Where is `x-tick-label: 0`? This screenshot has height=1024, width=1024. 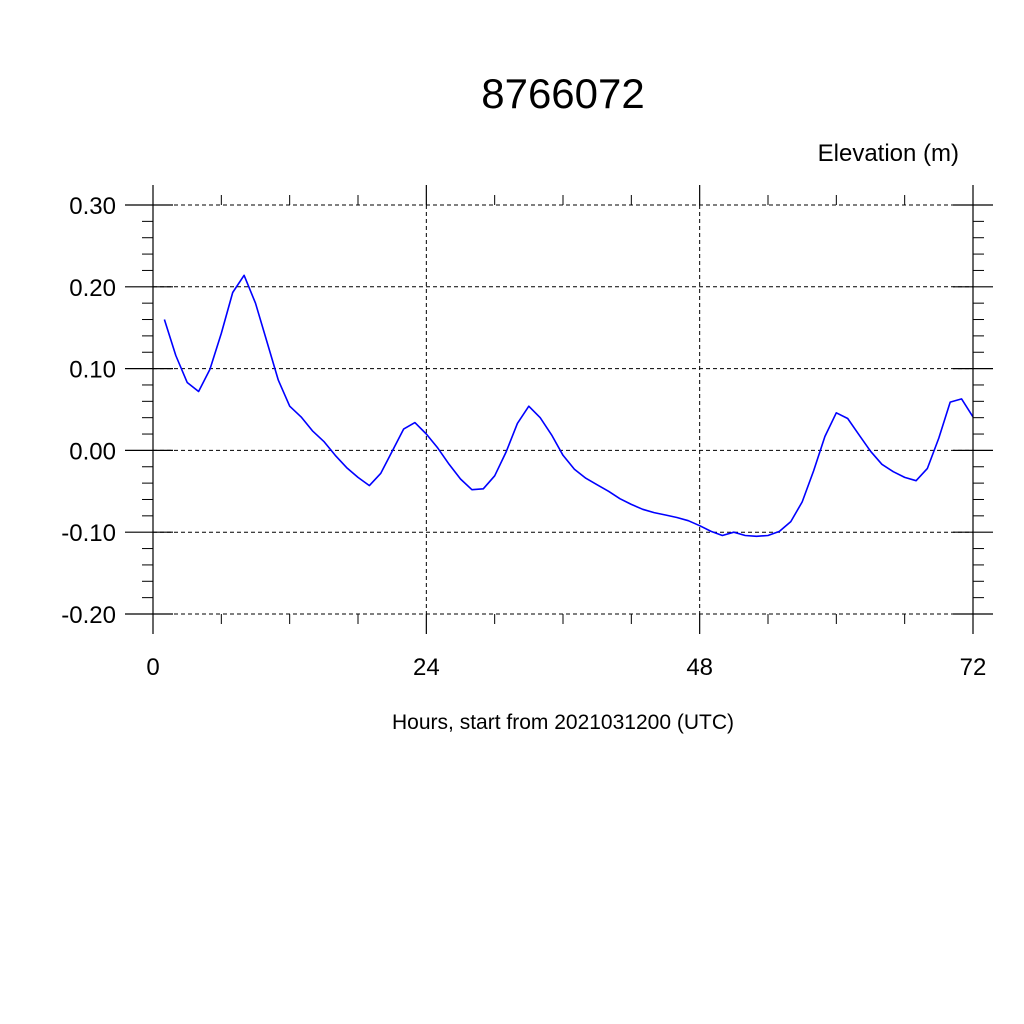 x-tick-label: 0 is located at coordinates (152, 667).